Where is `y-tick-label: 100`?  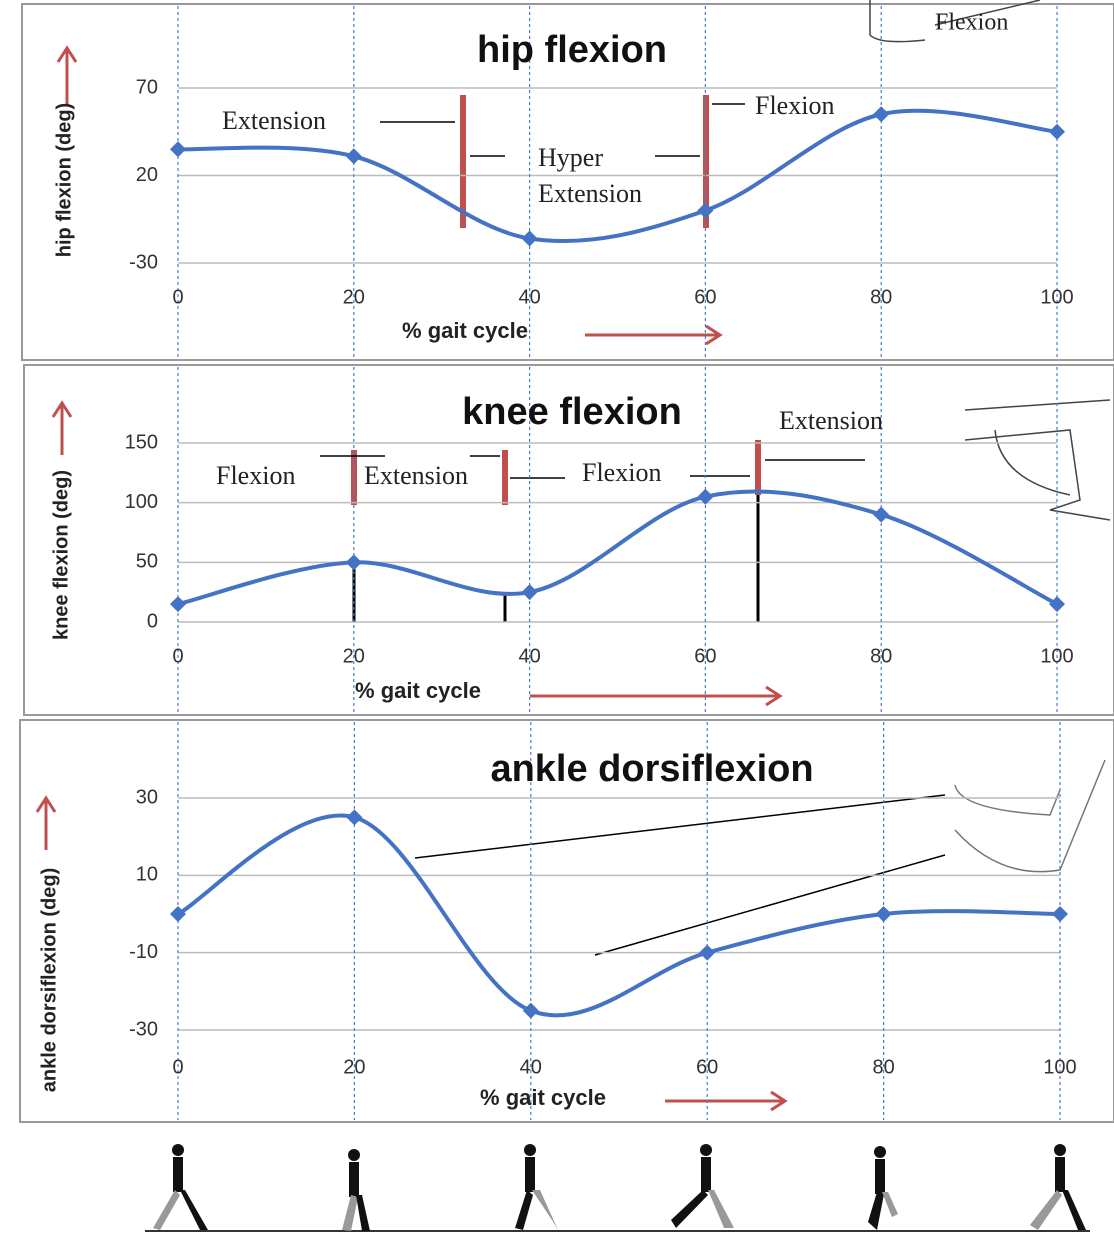 y-tick-label: 100 is located at coordinates (141, 502).